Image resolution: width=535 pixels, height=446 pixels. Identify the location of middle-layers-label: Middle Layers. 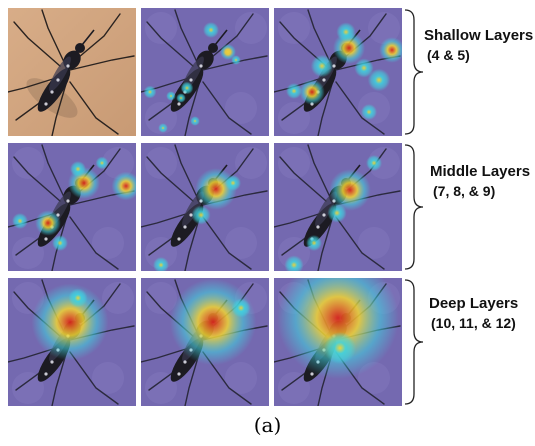
(480, 171).